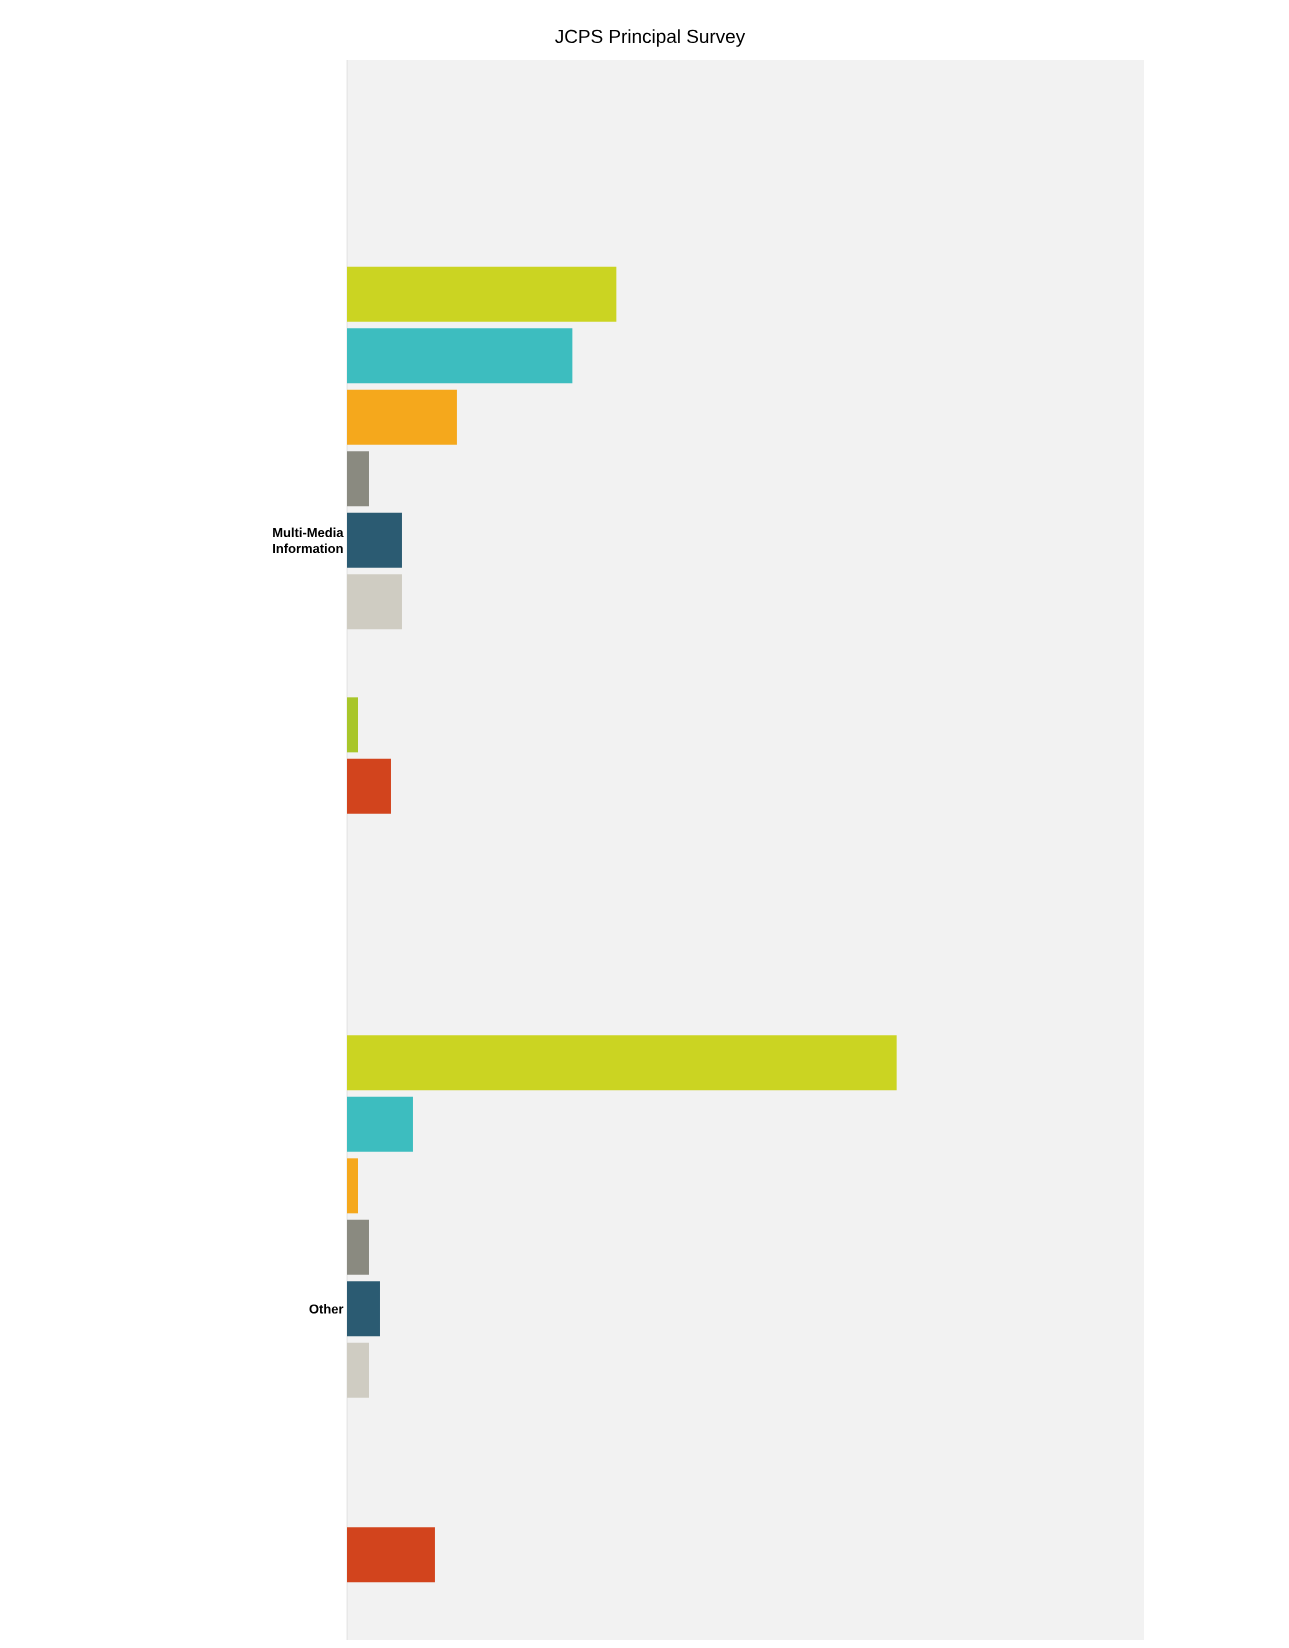 This screenshot has height=1648, width=1289. Describe the element at coordinates (650, 38) in the screenshot. I see `chart-title: JCPS Principal Survey` at that location.